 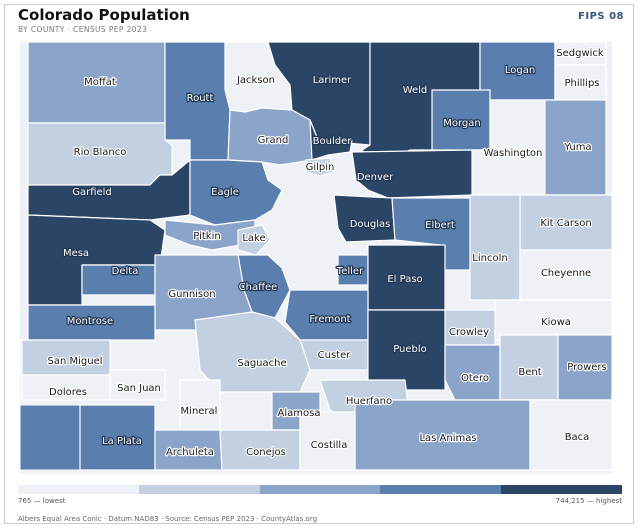 I want to click on county-label-grand: Grand, so click(x=273, y=140).